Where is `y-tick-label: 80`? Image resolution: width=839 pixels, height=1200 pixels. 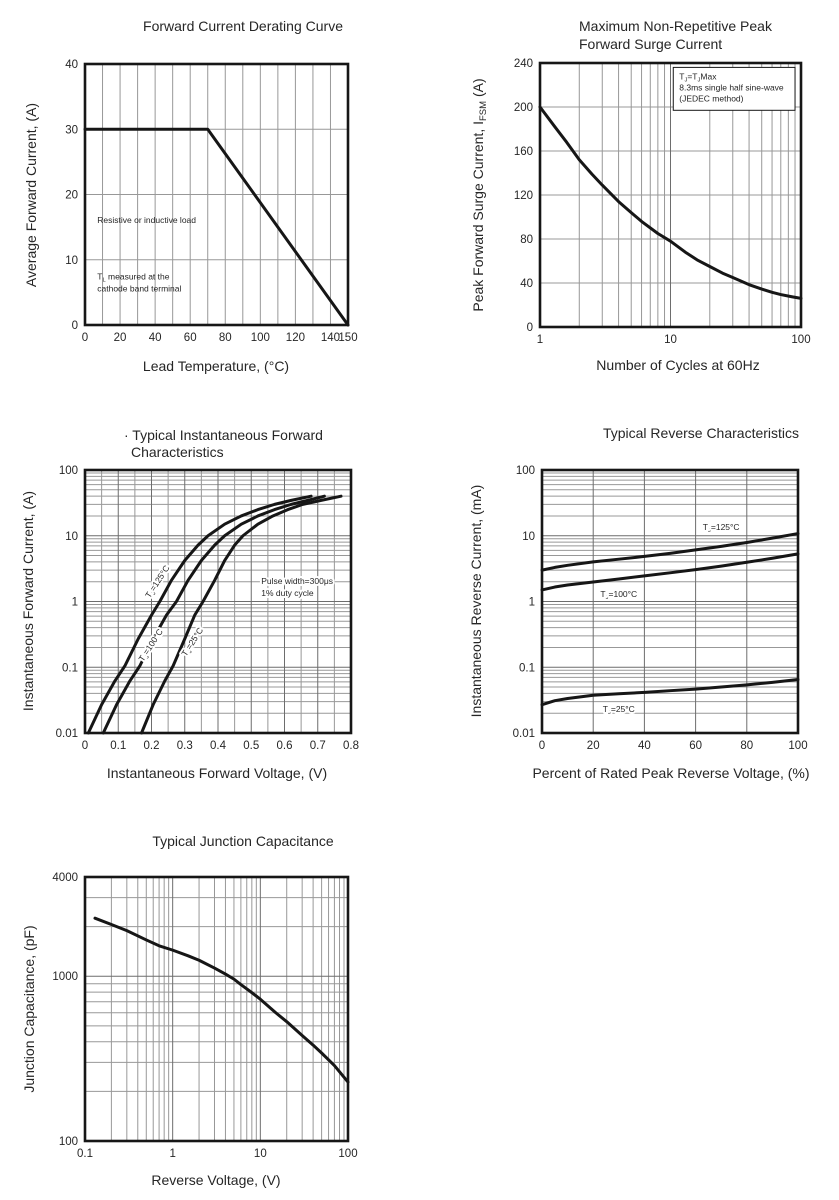 y-tick-label: 80 is located at coordinates (526, 240).